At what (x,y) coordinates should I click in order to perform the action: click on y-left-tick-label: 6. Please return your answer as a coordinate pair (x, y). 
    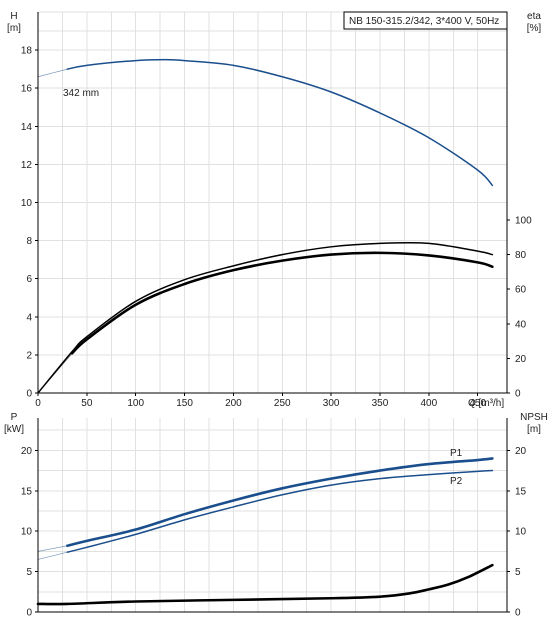
    Looking at the image, I should click on (29, 279).